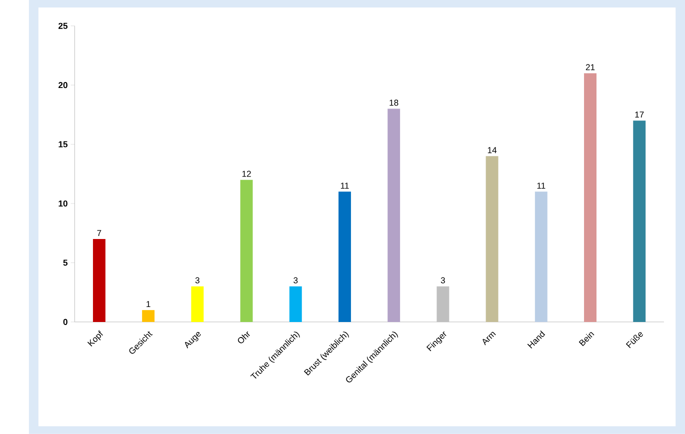  I want to click on data-label: 17, so click(639, 115).